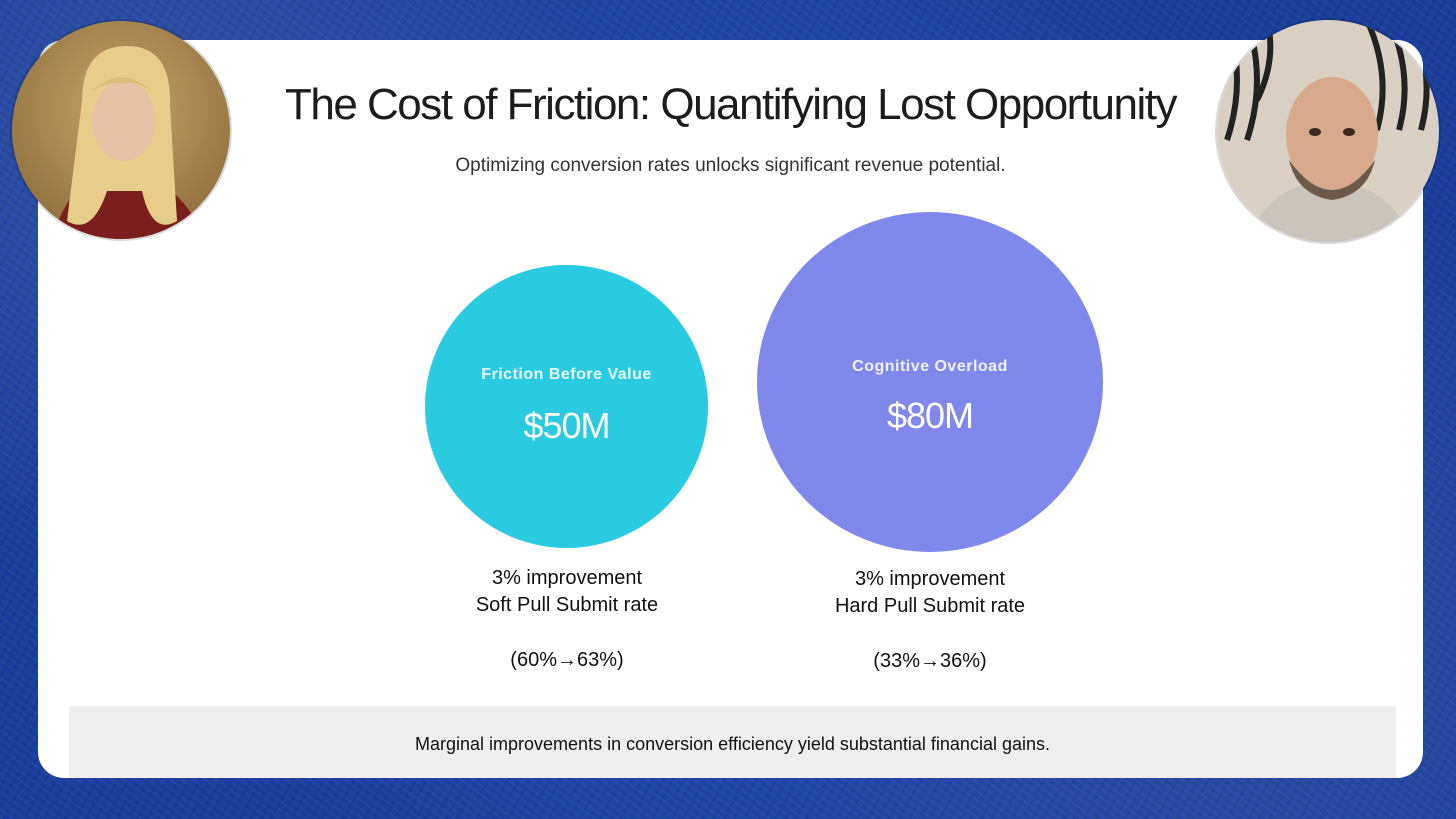 The image size is (1456, 819). What do you see at coordinates (930, 366) in the screenshot?
I see `bubble-label: Cognitive Overload` at bounding box center [930, 366].